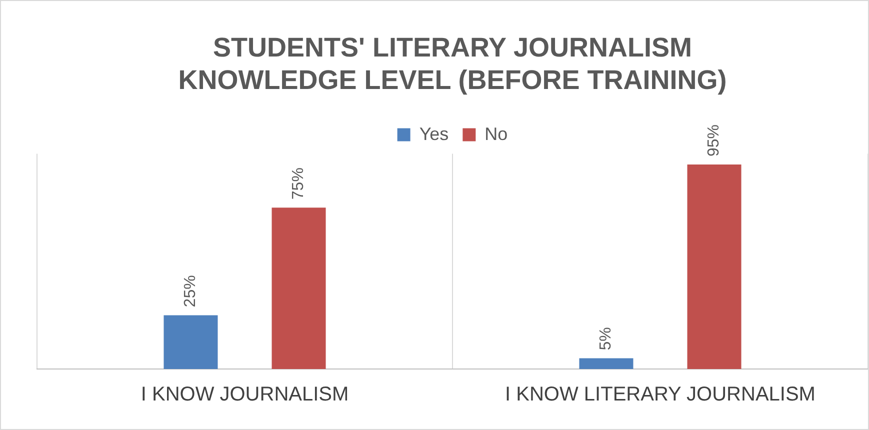 Image resolution: width=869 pixels, height=430 pixels. I want to click on x-tick-label: I KNOW LITERARY JOURNALISM, so click(660, 395).